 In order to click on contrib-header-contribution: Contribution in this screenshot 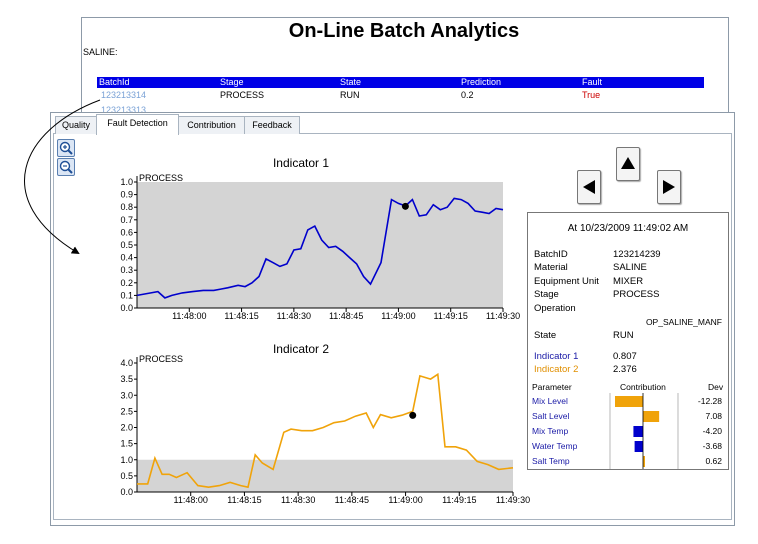, I will do `click(643, 387)`.